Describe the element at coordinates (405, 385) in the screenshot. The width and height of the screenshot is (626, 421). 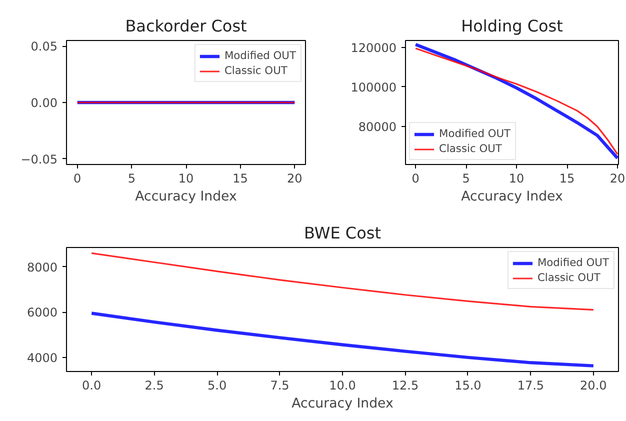
I see `x-tick-label: 12.5` at that location.